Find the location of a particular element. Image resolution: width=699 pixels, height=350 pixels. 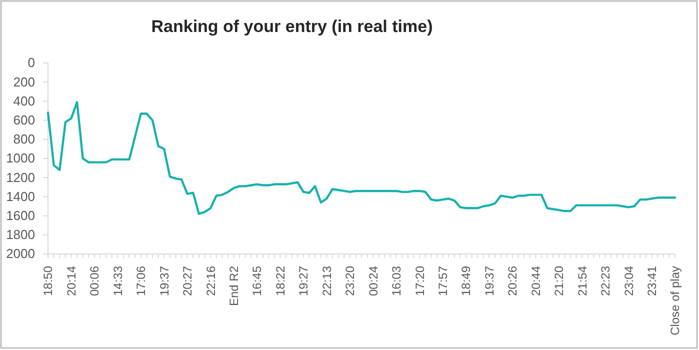

x-tick-label: 18:22 is located at coordinates (280, 281).